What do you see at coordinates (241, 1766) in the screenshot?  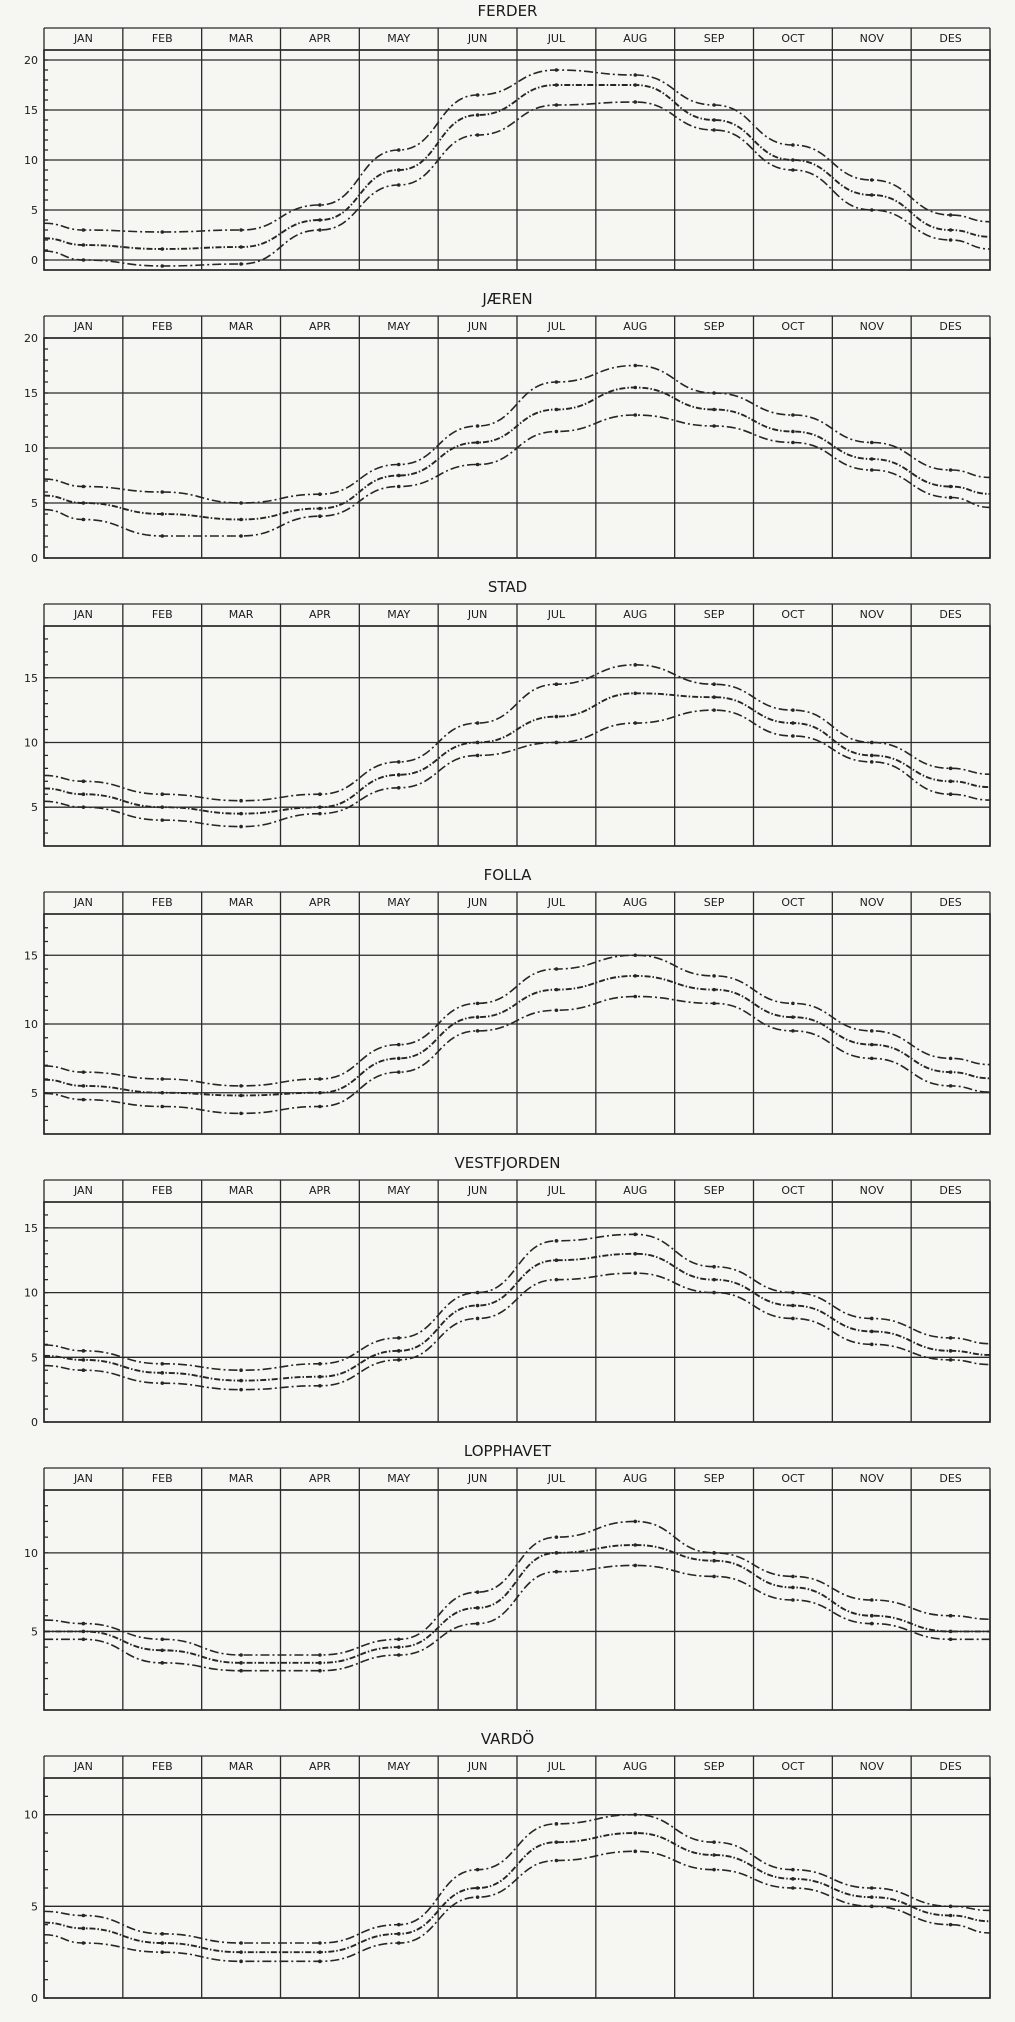 I see `month-label: MAR` at bounding box center [241, 1766].